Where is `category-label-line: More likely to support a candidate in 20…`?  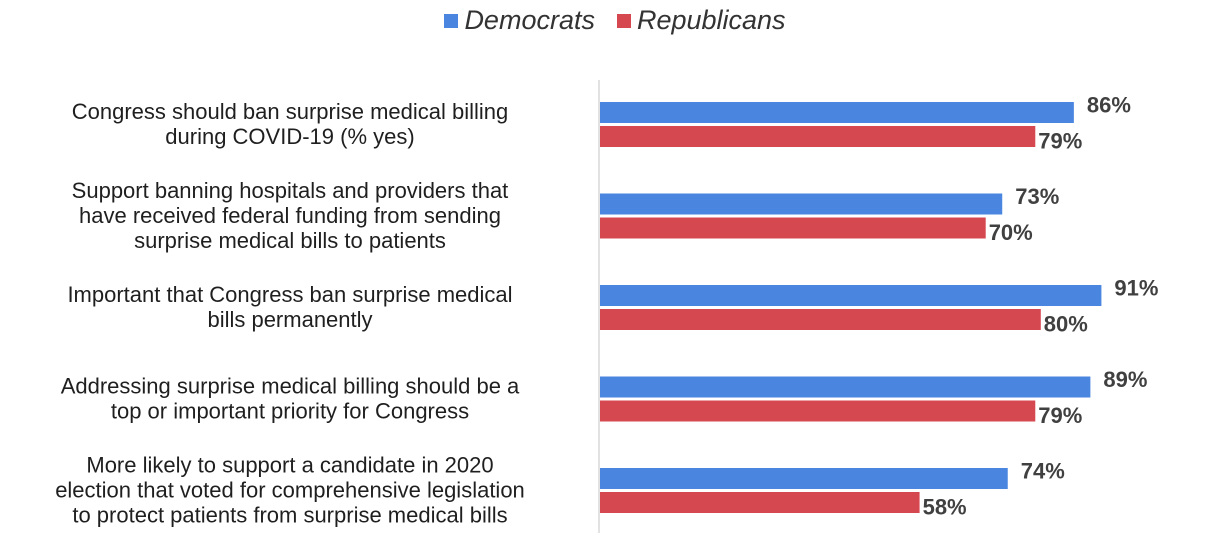 category-label-line: More likely to support a candidate in 20… is located at coordinates (289, 465).